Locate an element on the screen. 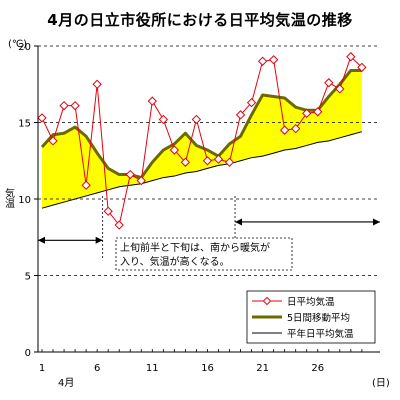  late-period-arrow-head-left is located at coordinates (239, 222).